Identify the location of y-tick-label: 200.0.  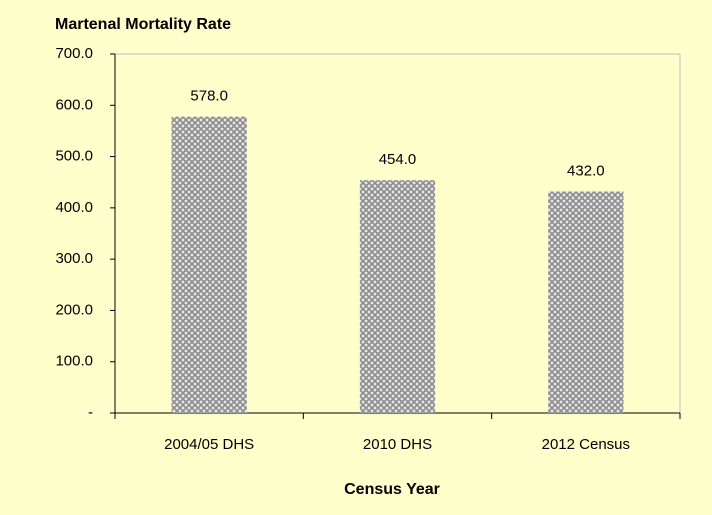
(74, 309).